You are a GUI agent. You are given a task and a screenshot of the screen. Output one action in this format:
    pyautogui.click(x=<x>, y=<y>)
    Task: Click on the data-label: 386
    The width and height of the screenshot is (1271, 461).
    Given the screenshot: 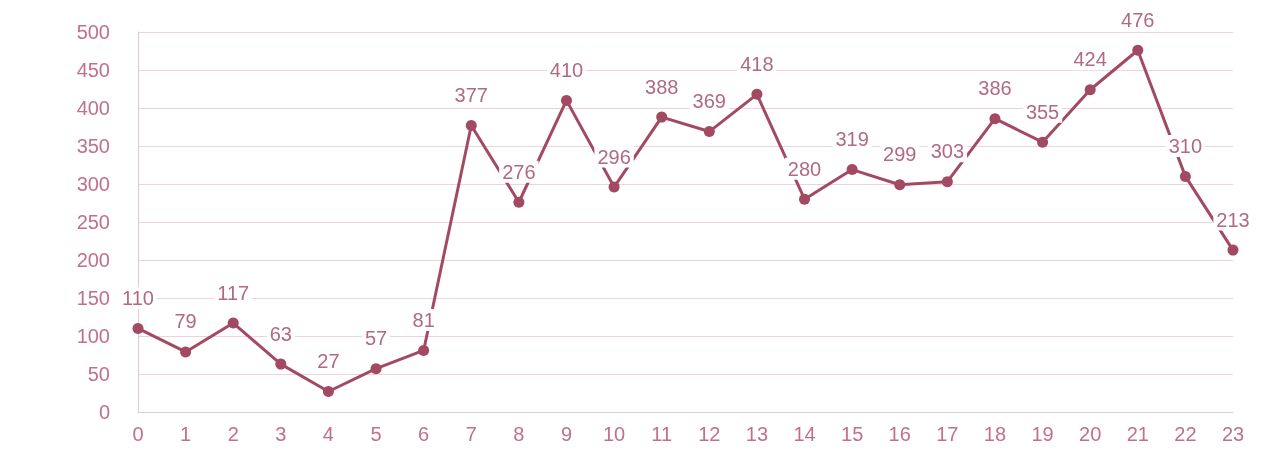 What is the action you would take?
    pyautogui.click(x=995, y=88)
    